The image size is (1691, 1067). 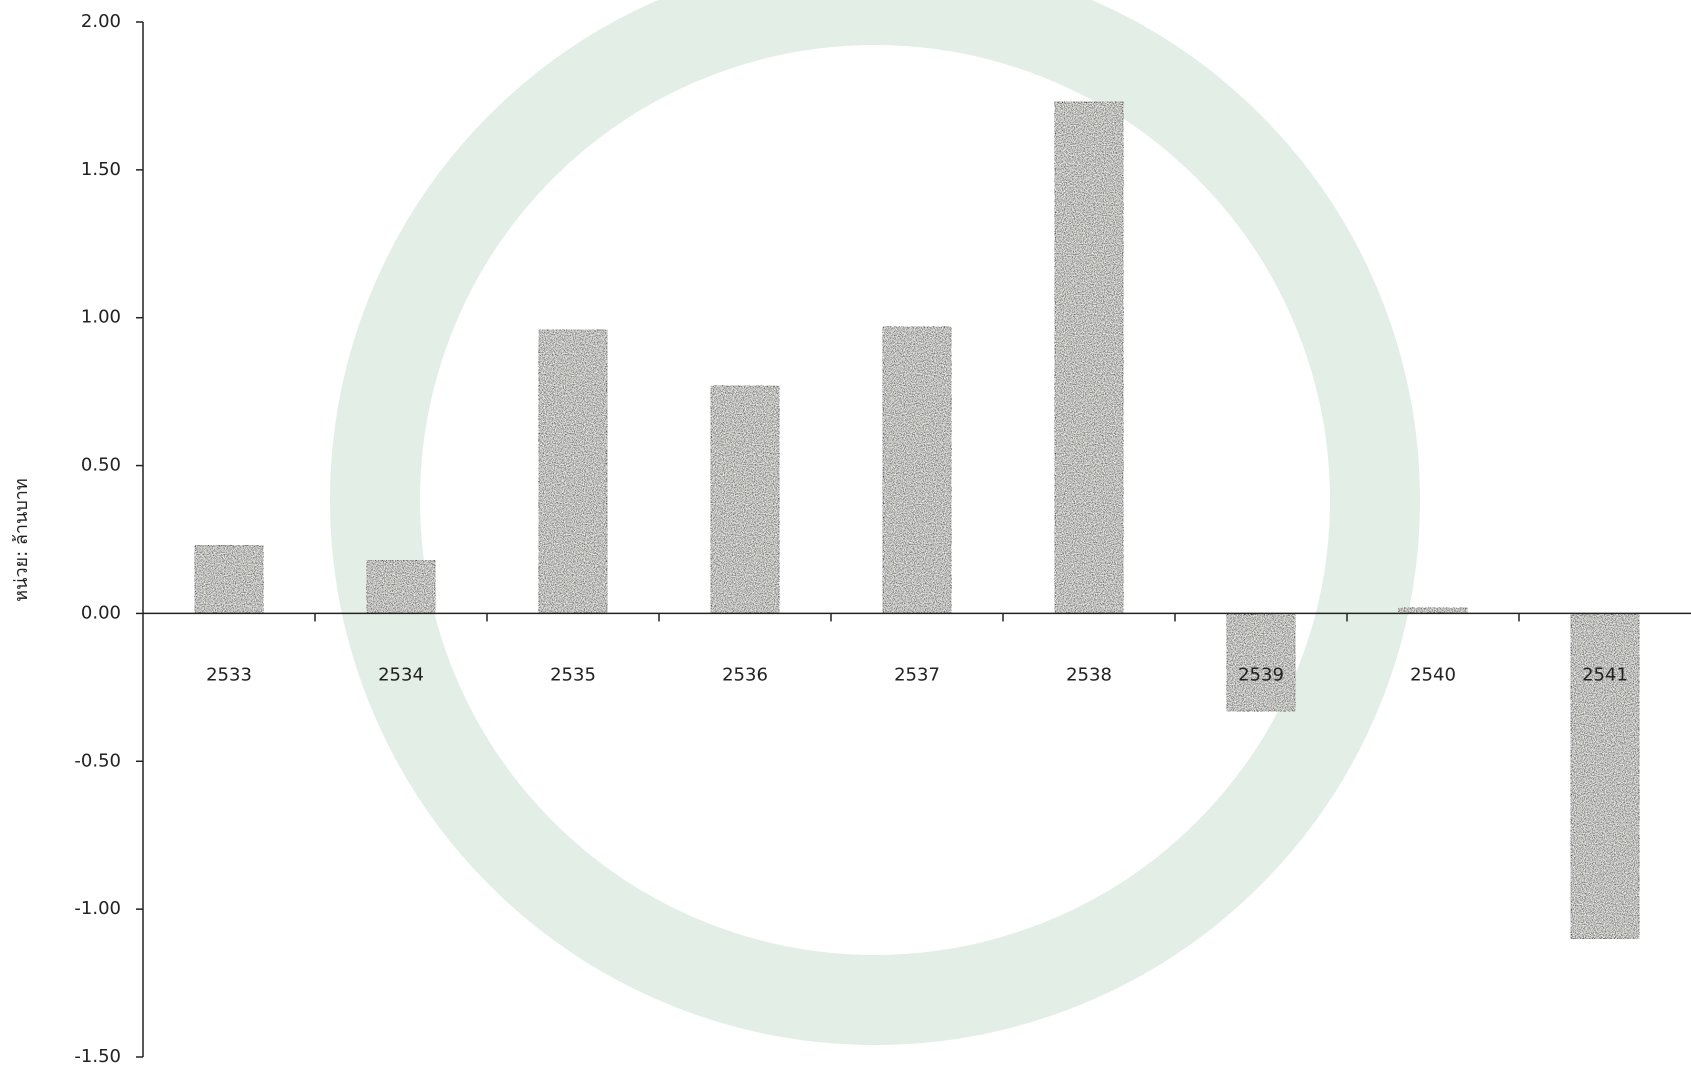 What do you see at coordinates (97, 760) in the screenshot?
I see `y-tick-label: -0.50` at bounding box center [97, 760].